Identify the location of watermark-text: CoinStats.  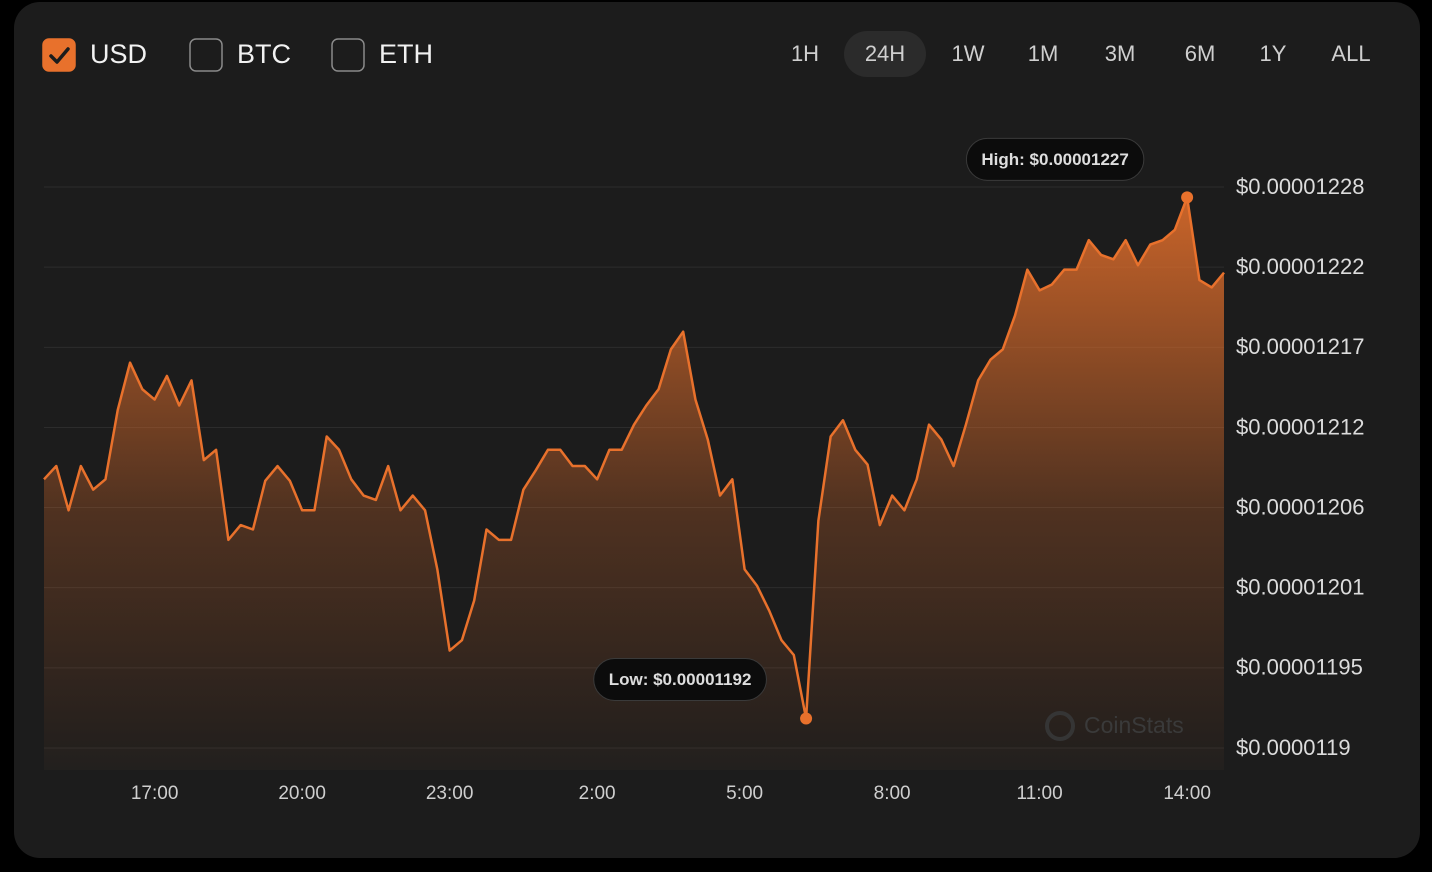
(1134, 725).